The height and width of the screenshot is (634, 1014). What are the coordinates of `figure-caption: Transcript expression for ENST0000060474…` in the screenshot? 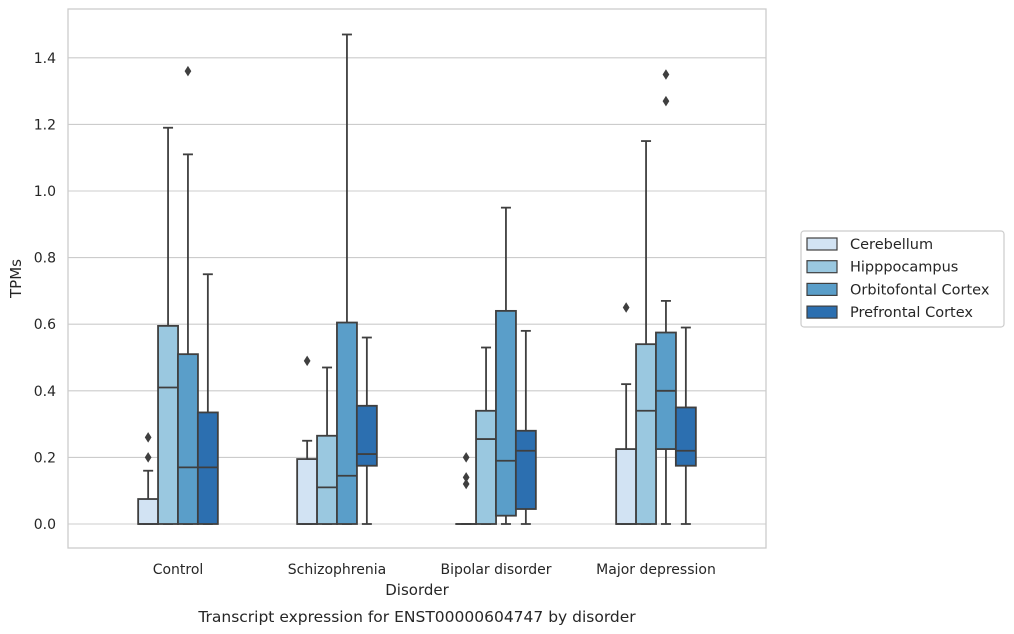 It's located at (416, 617).